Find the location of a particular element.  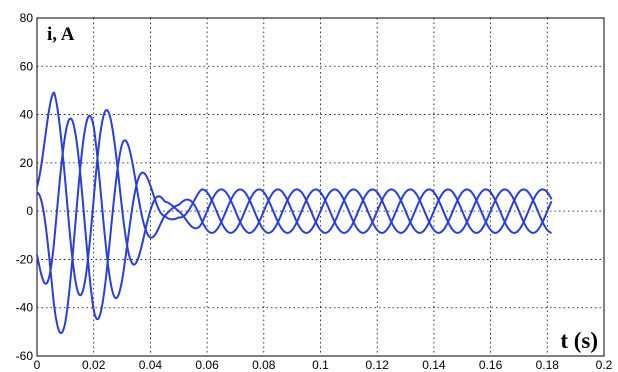

x-tick-label: 0.12 is located at coordinates (378, 365).